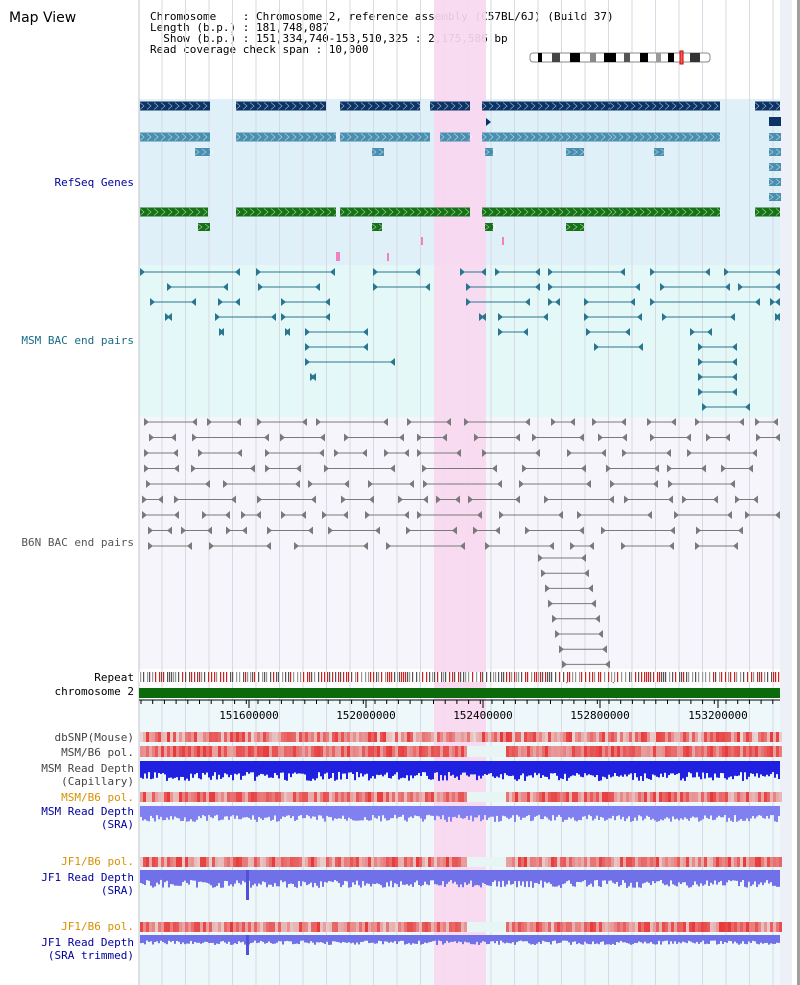 The image size is (800, 985). Describe the element at coordinates (460, 492) in the screenshot. I see `selection-highlight` at that location.